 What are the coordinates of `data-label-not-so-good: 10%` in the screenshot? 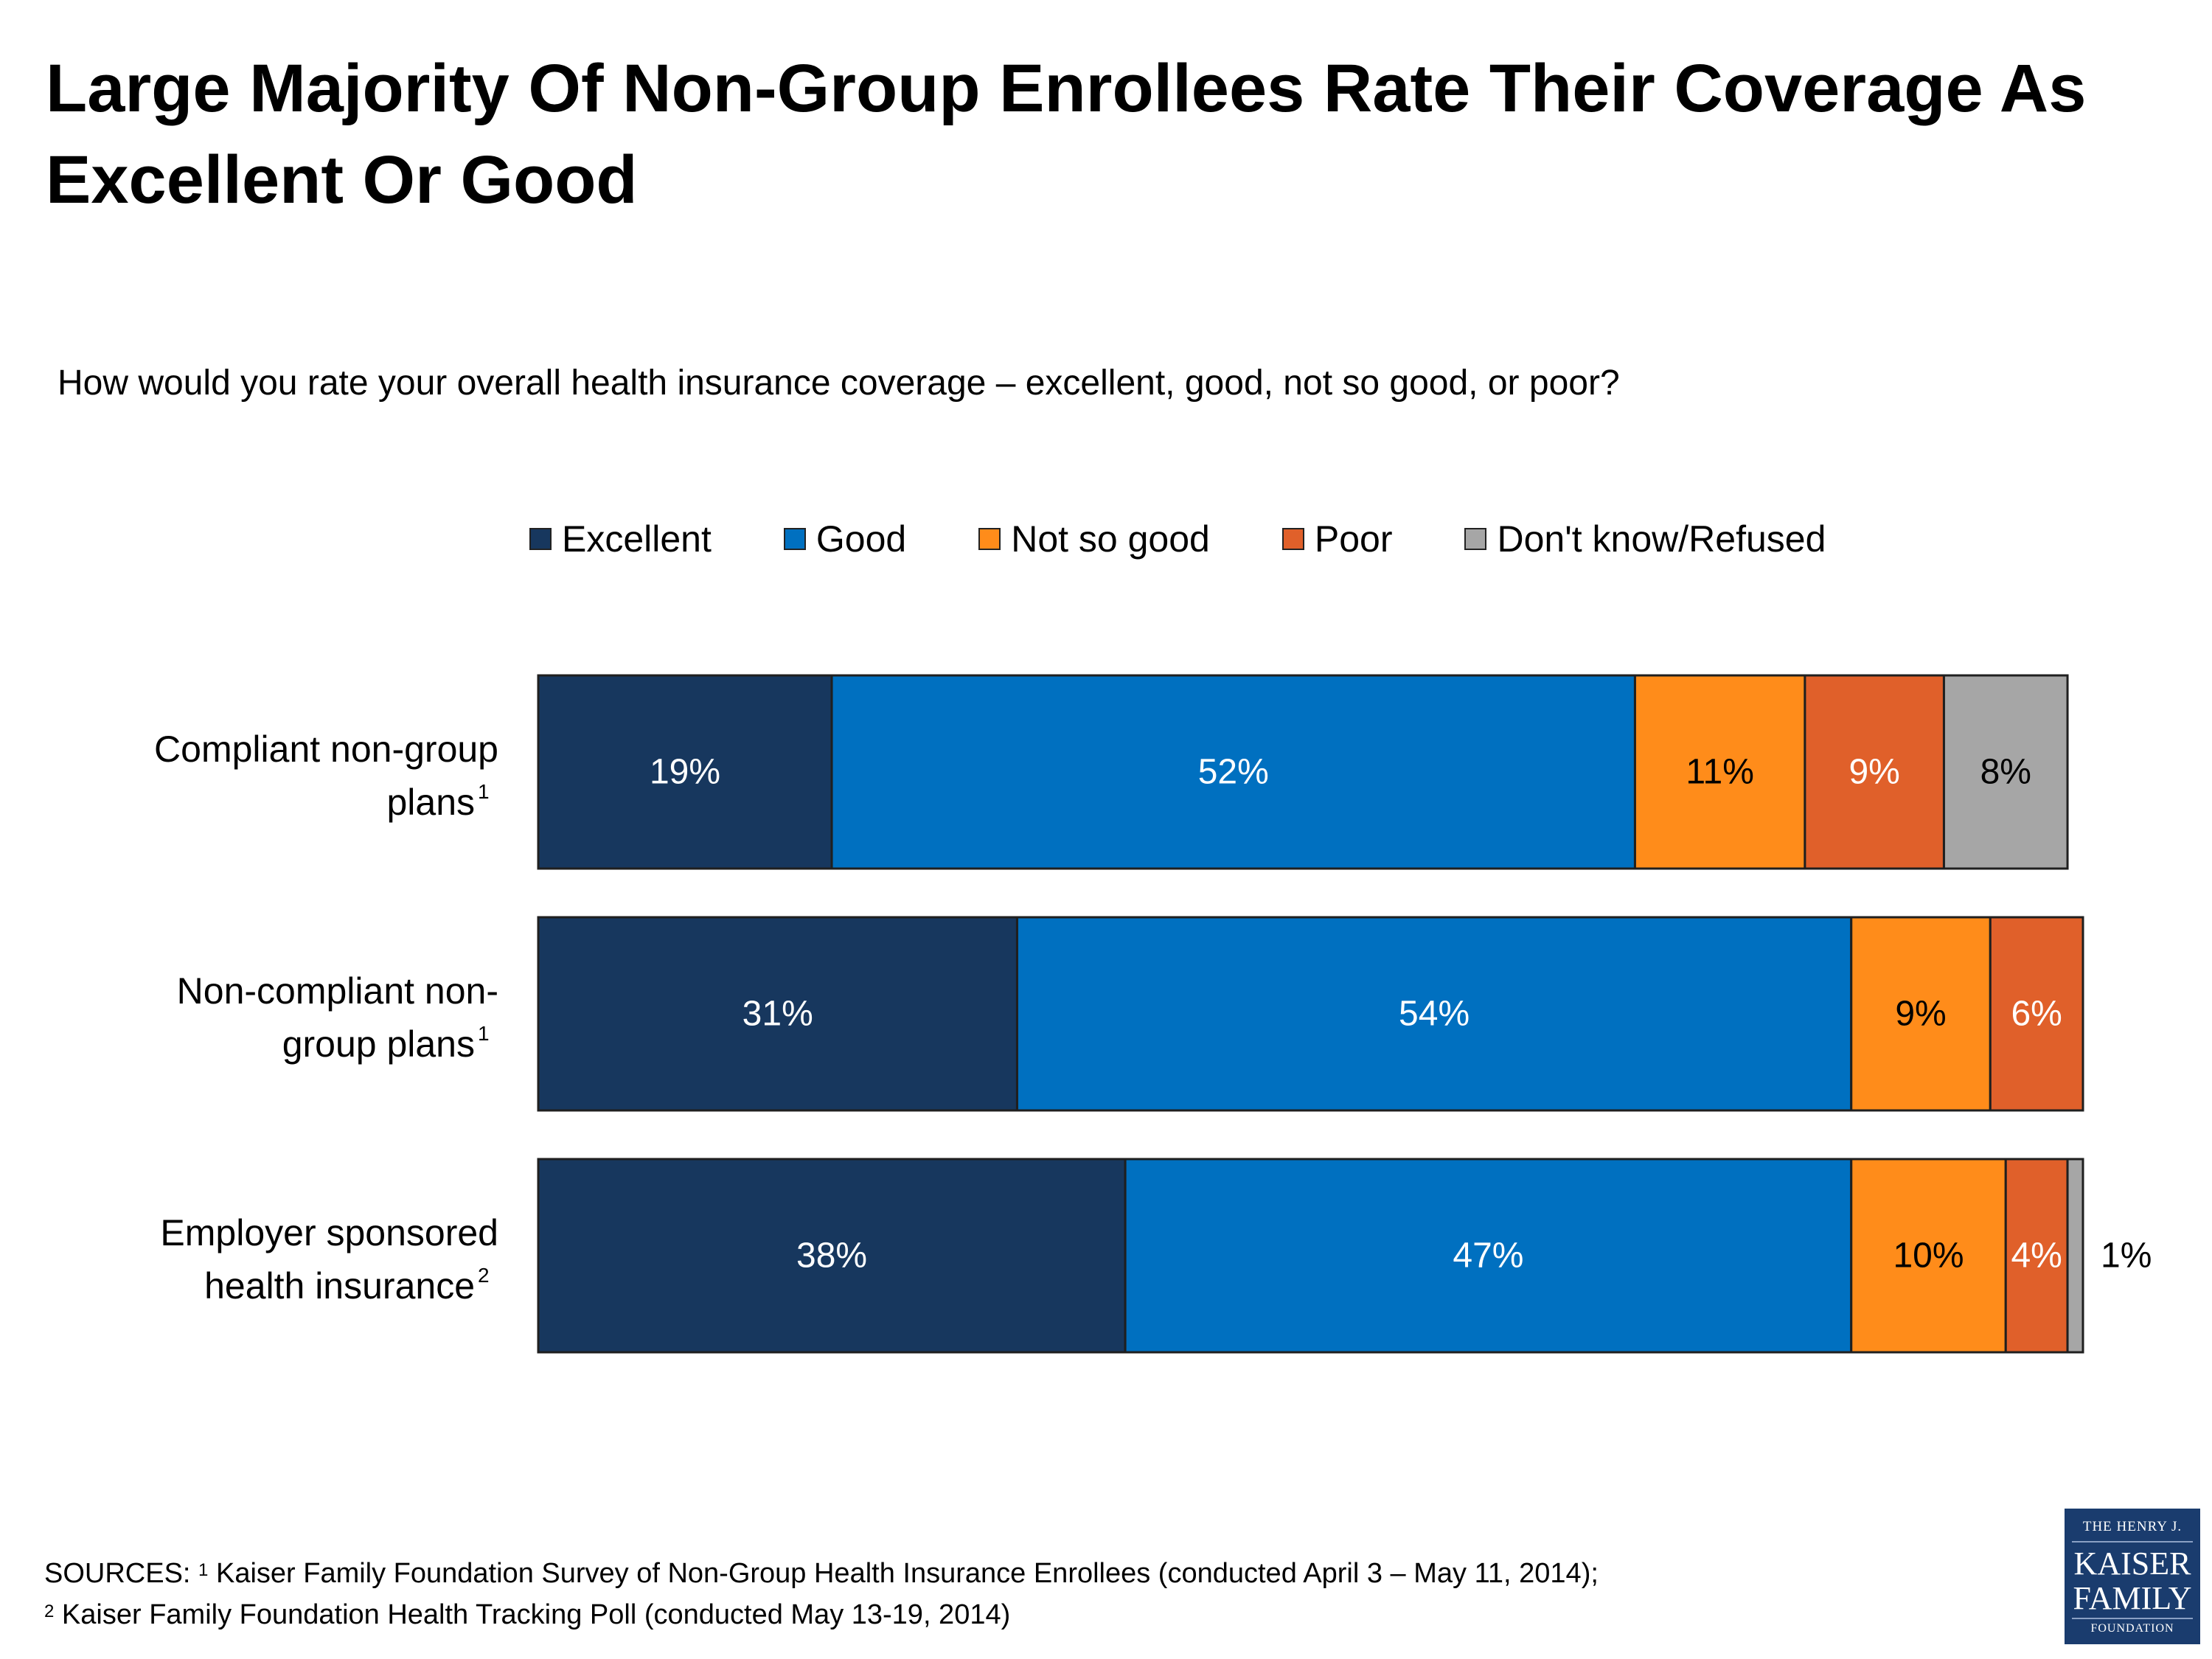 It's located at (1928, 1256).